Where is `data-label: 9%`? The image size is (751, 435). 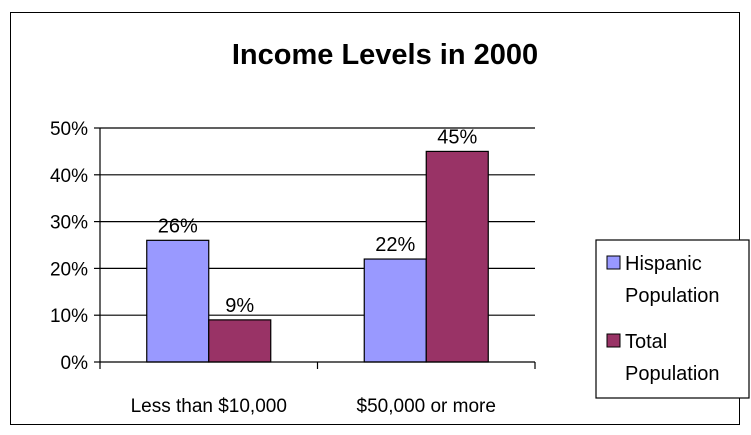 data-label: 9% is located at coordinates (239, 306).